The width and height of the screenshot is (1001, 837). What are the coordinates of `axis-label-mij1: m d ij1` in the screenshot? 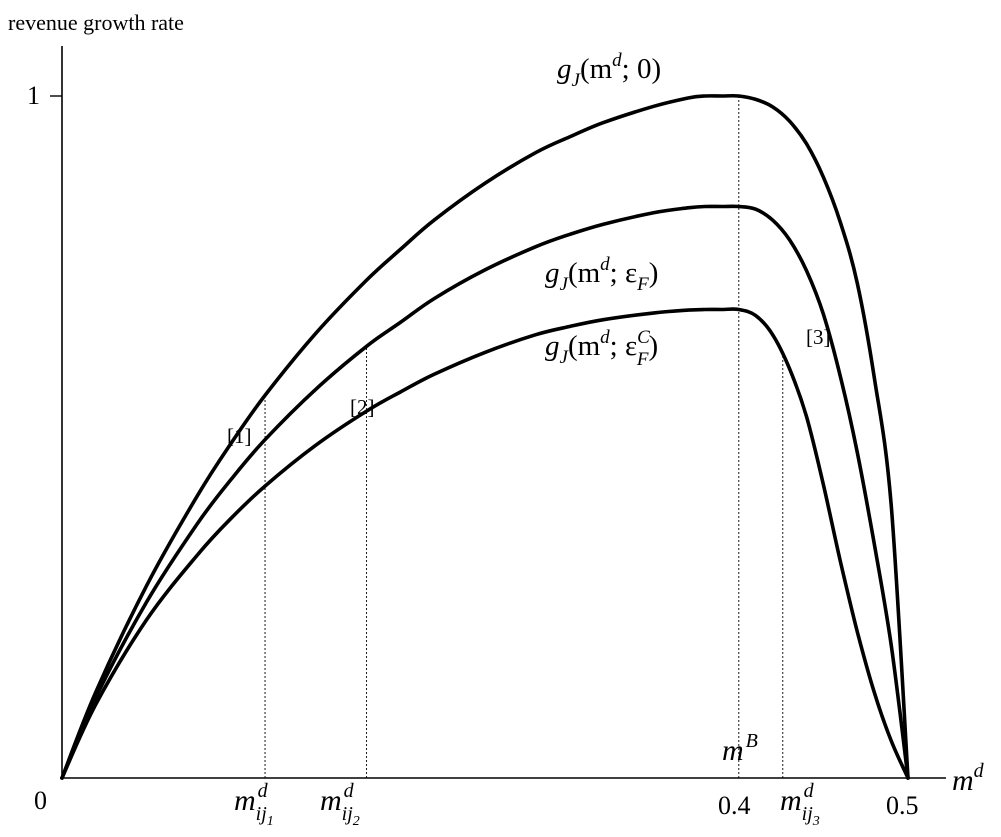 It's located at (254, 804).